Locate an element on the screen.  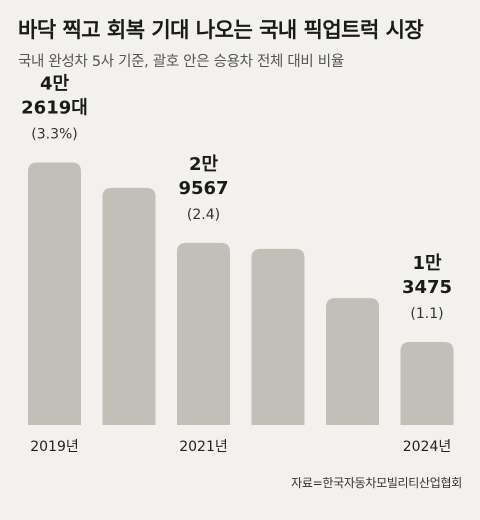
x-tick-label: 2024년 is located at coordinates (427, 447).